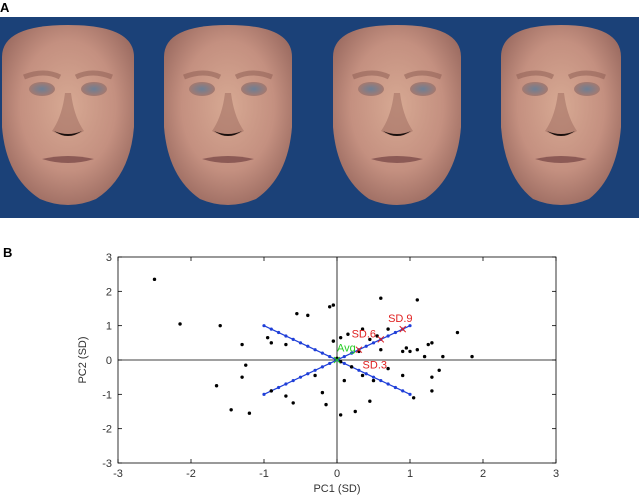 This screenshot has width=639, height=497. What do you see at coordinates (336, 489) in the screenshot?
I see `x-axis-label: PC1 (SD)` at bounding box center [336, 489].